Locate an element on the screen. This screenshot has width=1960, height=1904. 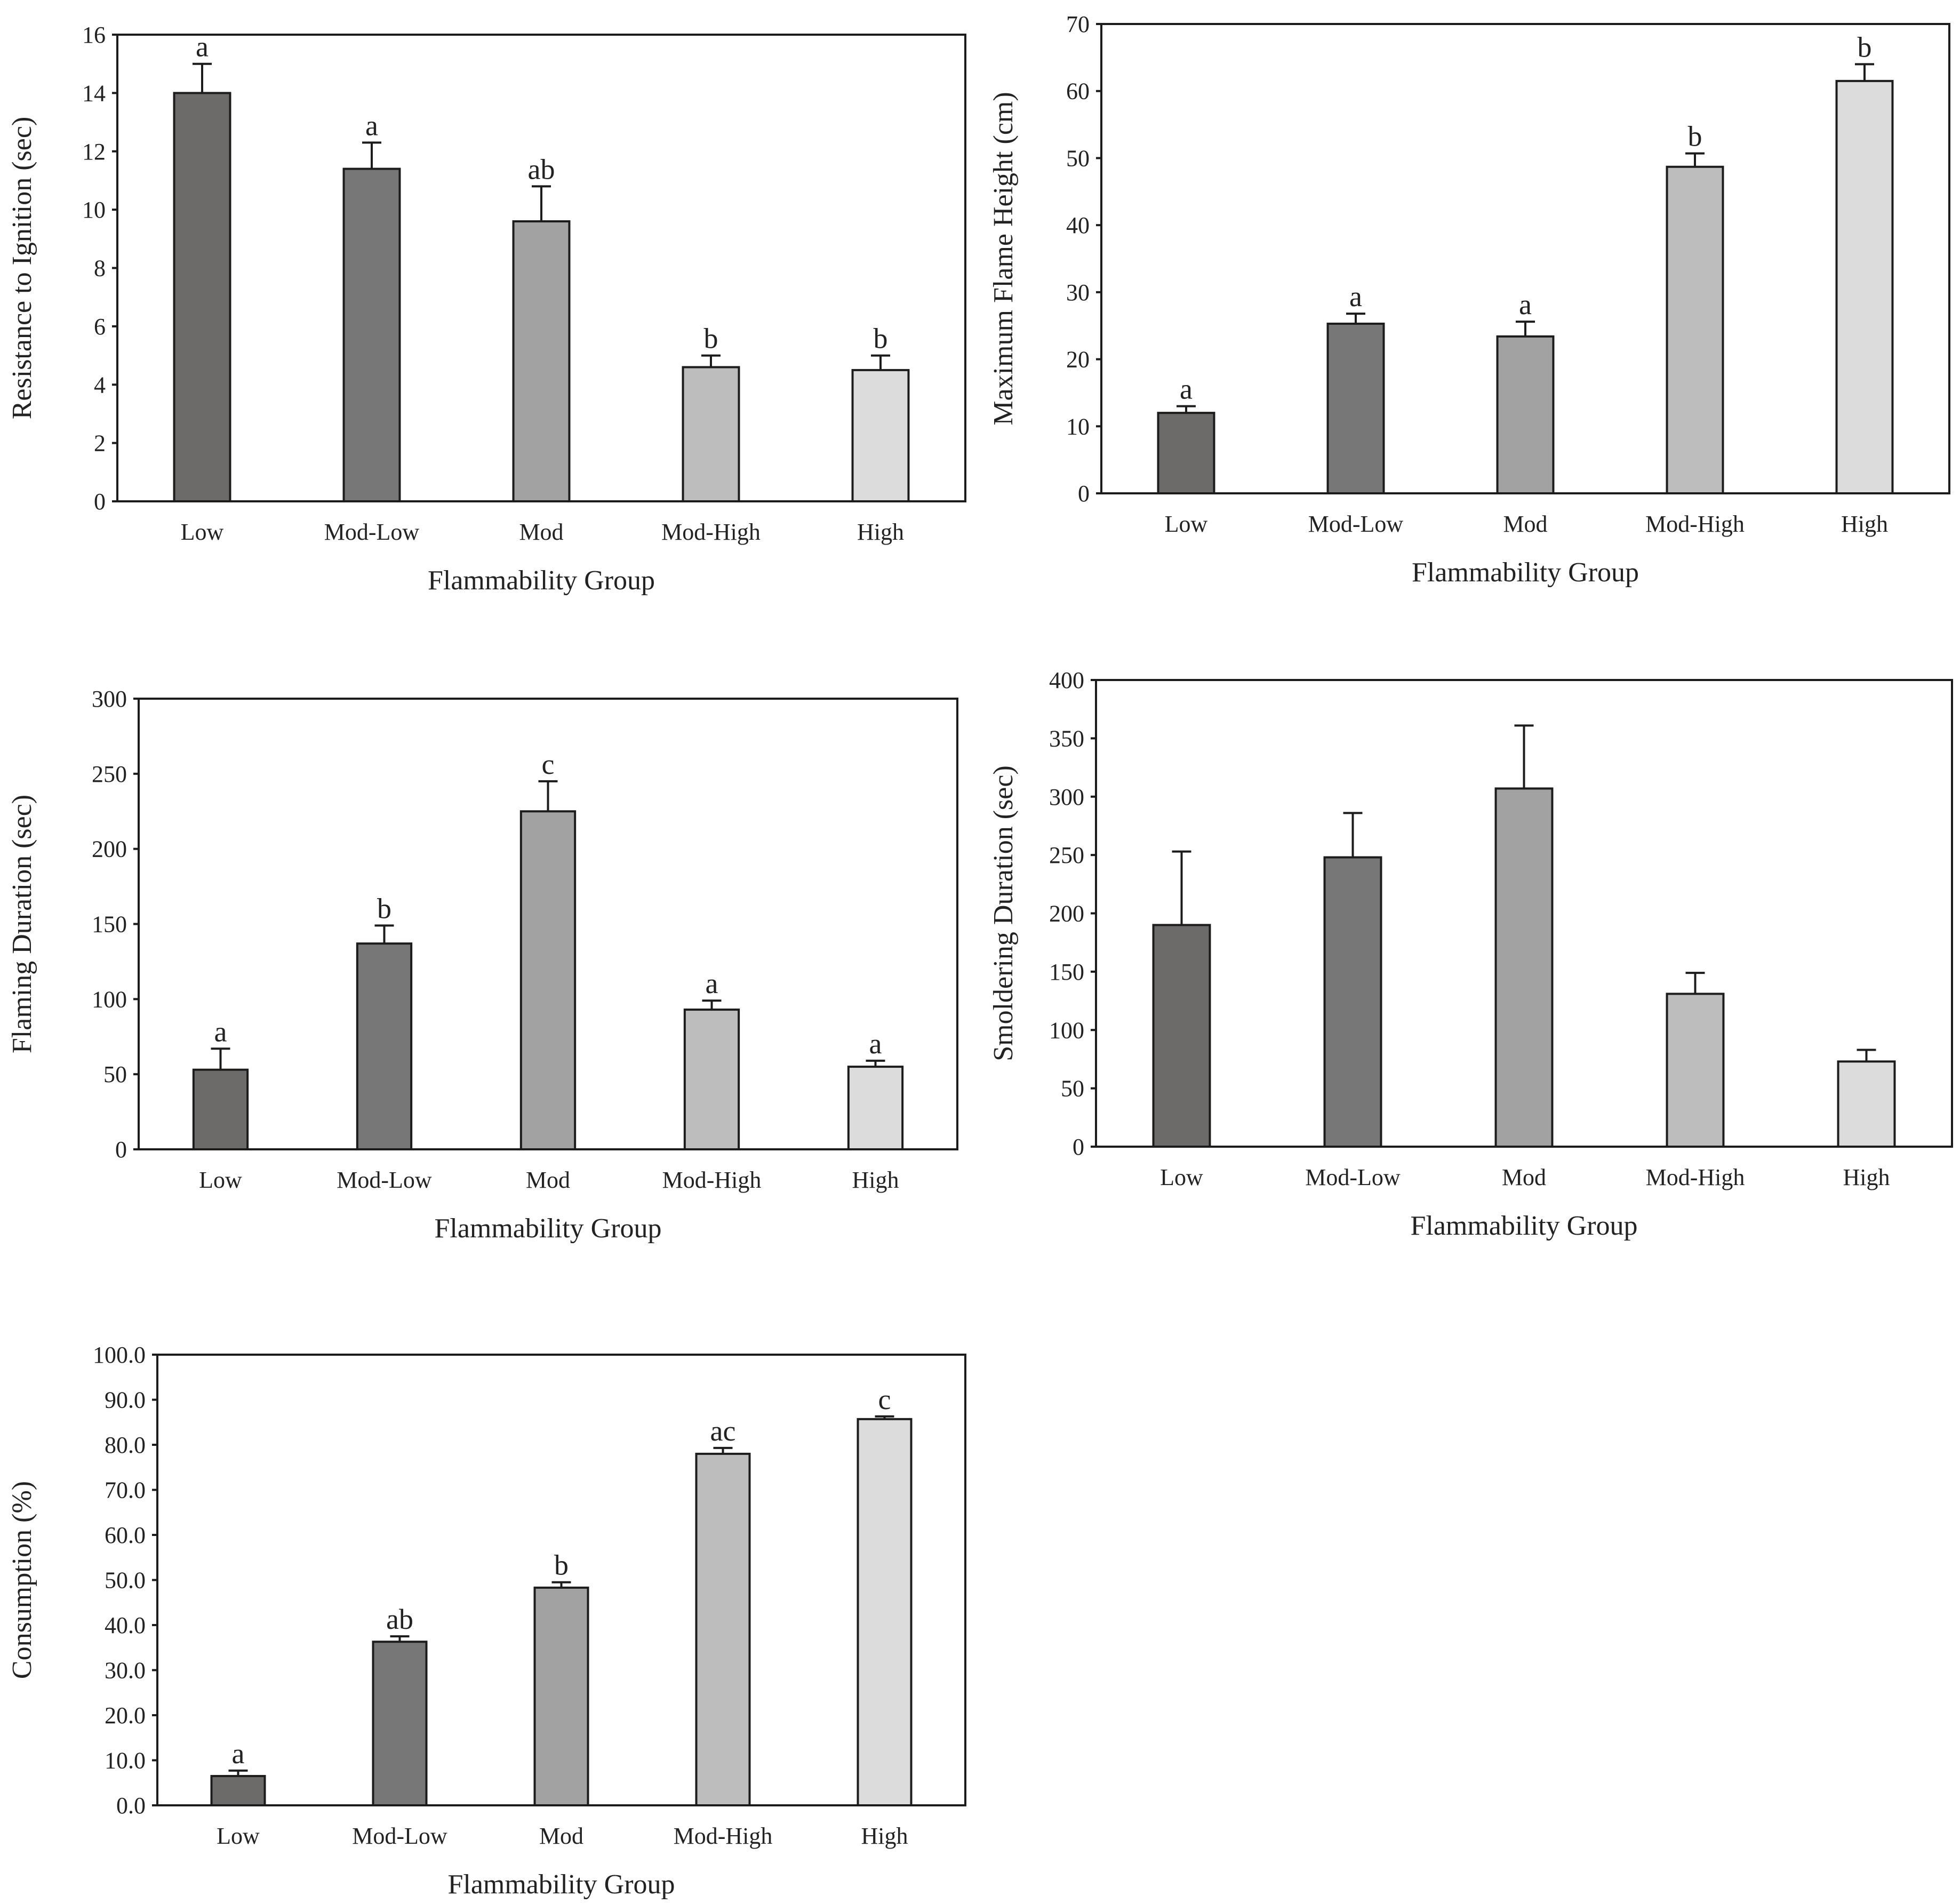
y-axis-title: Resistance to Ignition (sec) is located at coordinates (22, 268).